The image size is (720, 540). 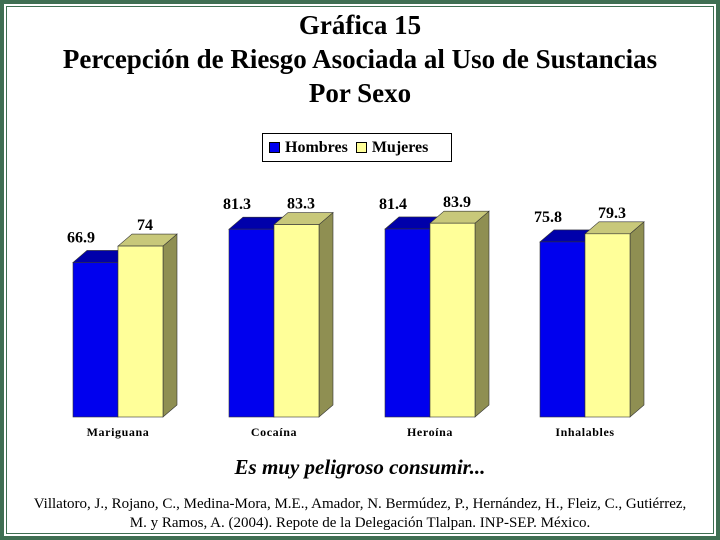 I want to click on value-label-hombres-1: 81.3, so click(x=237, y=204).